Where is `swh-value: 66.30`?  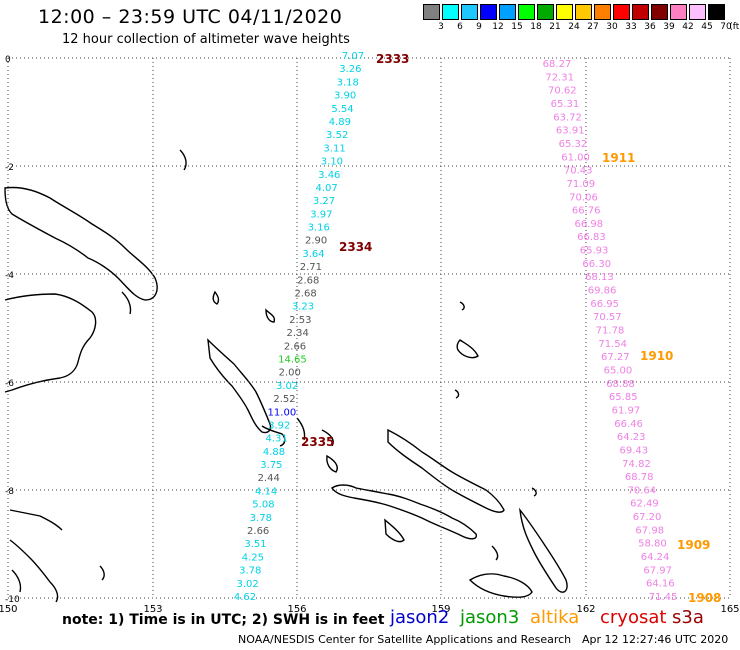
swh-value: 66.30 is located at coordinates (596, 264).